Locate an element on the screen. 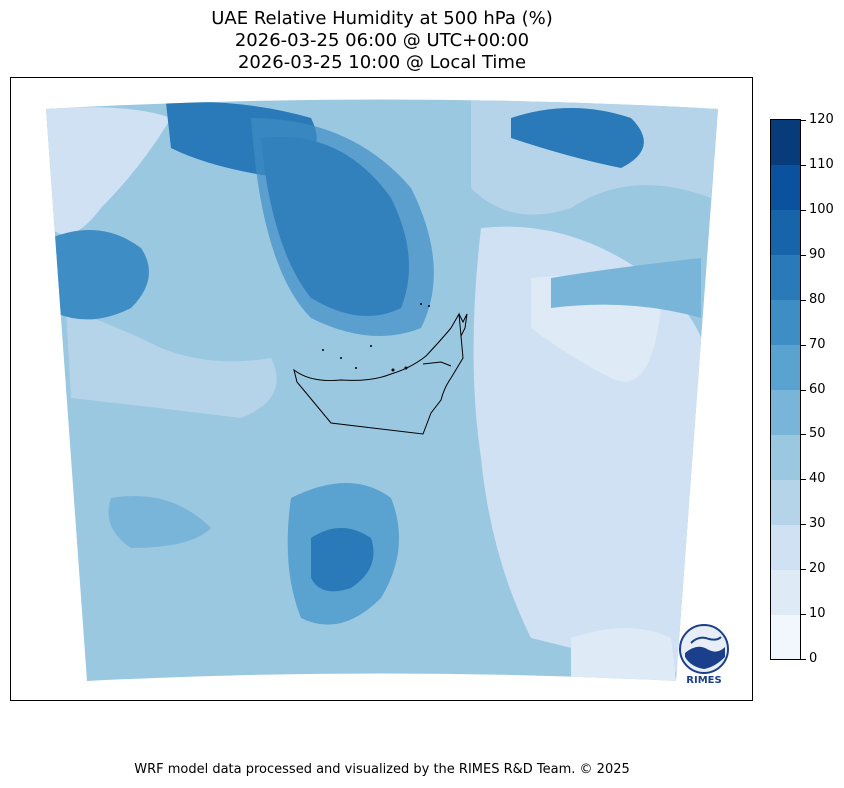 This screenshot has height=788, width=844. colorbar-tick-label: 30 is located at coordinates (817, 524).